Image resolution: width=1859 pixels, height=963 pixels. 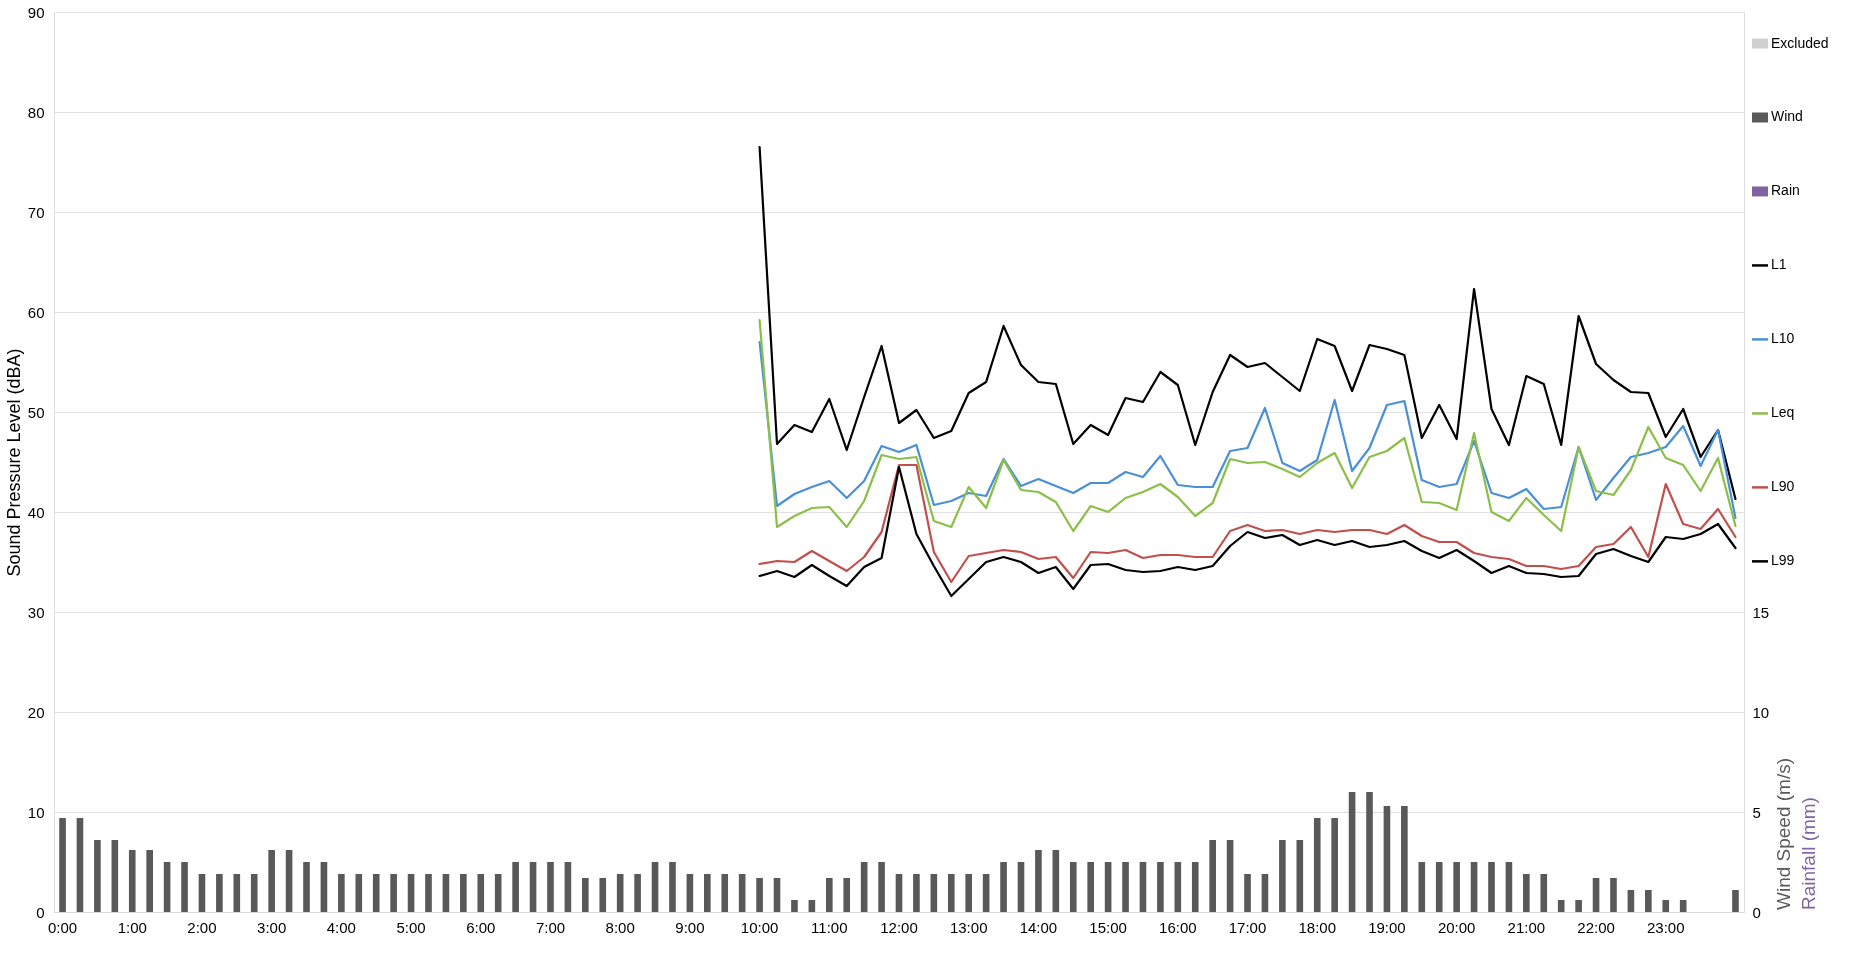 I want to click on y-tick-label: 40, so click(x=36, y=512).